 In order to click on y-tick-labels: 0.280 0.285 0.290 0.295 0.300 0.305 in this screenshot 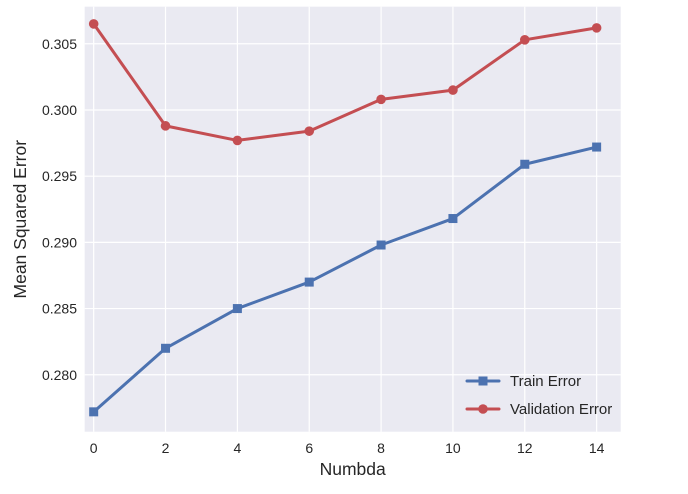, I will do `click(59, 209)`.